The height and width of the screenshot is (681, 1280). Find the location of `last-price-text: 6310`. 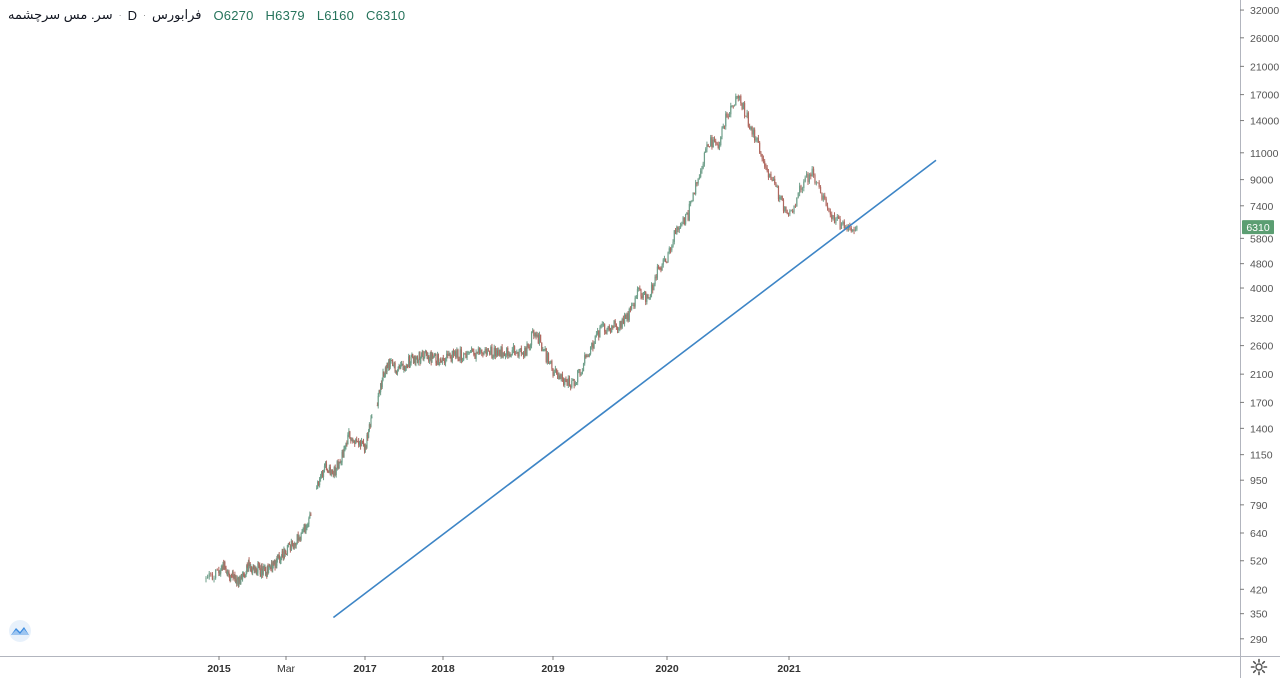

last-price-text: 6310 is located at coordinates (1258, 228).